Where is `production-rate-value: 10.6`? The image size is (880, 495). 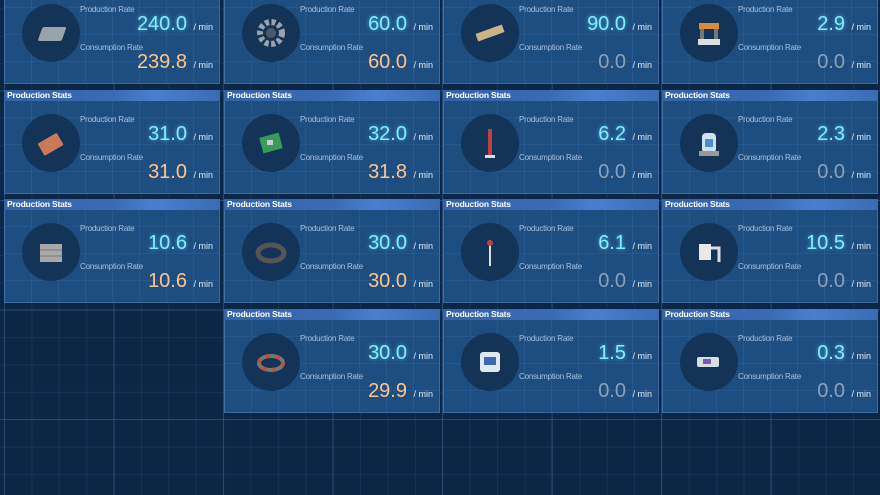 production-rate-value: 10.6 is located at coordinates (167, 243).